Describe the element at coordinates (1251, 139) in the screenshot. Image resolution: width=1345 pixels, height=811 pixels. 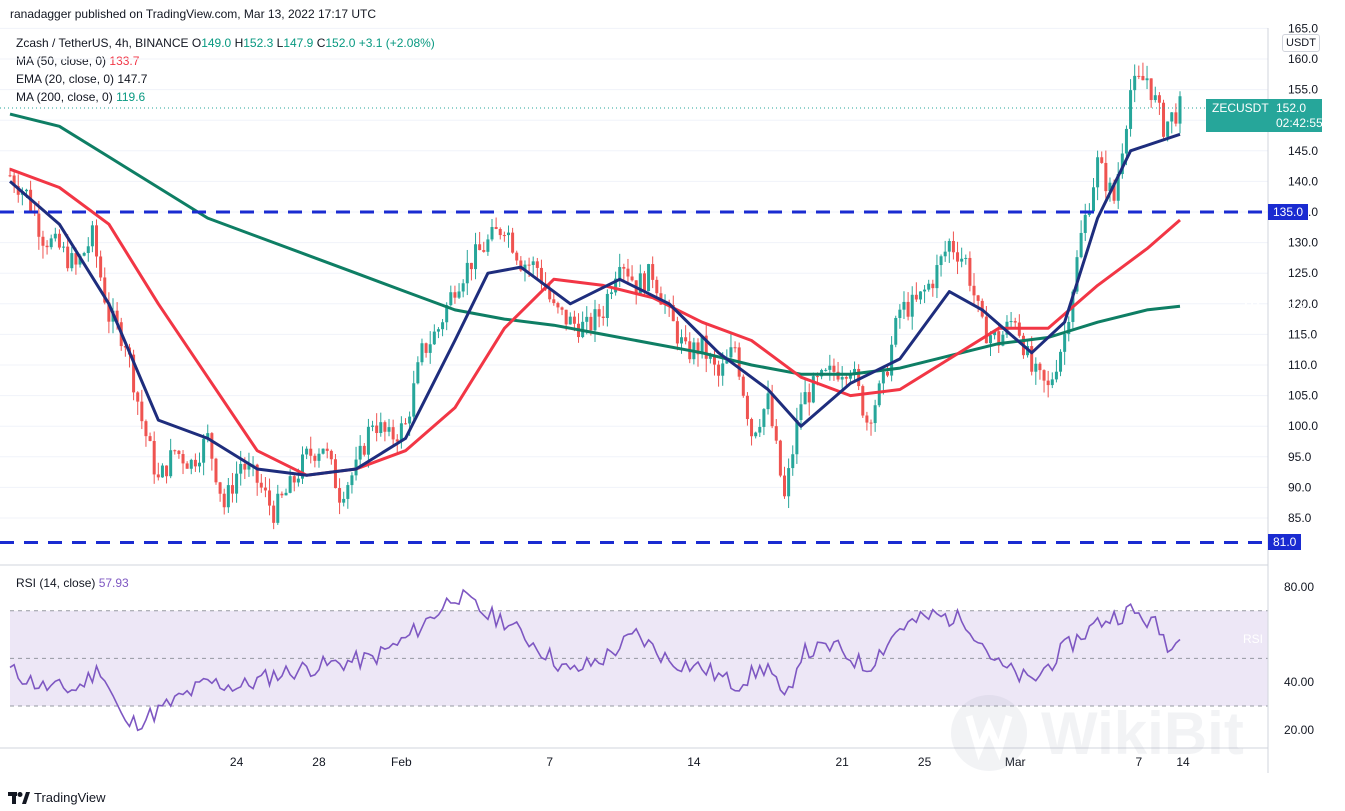
I see `ema-tag-name: EMA` at that location.